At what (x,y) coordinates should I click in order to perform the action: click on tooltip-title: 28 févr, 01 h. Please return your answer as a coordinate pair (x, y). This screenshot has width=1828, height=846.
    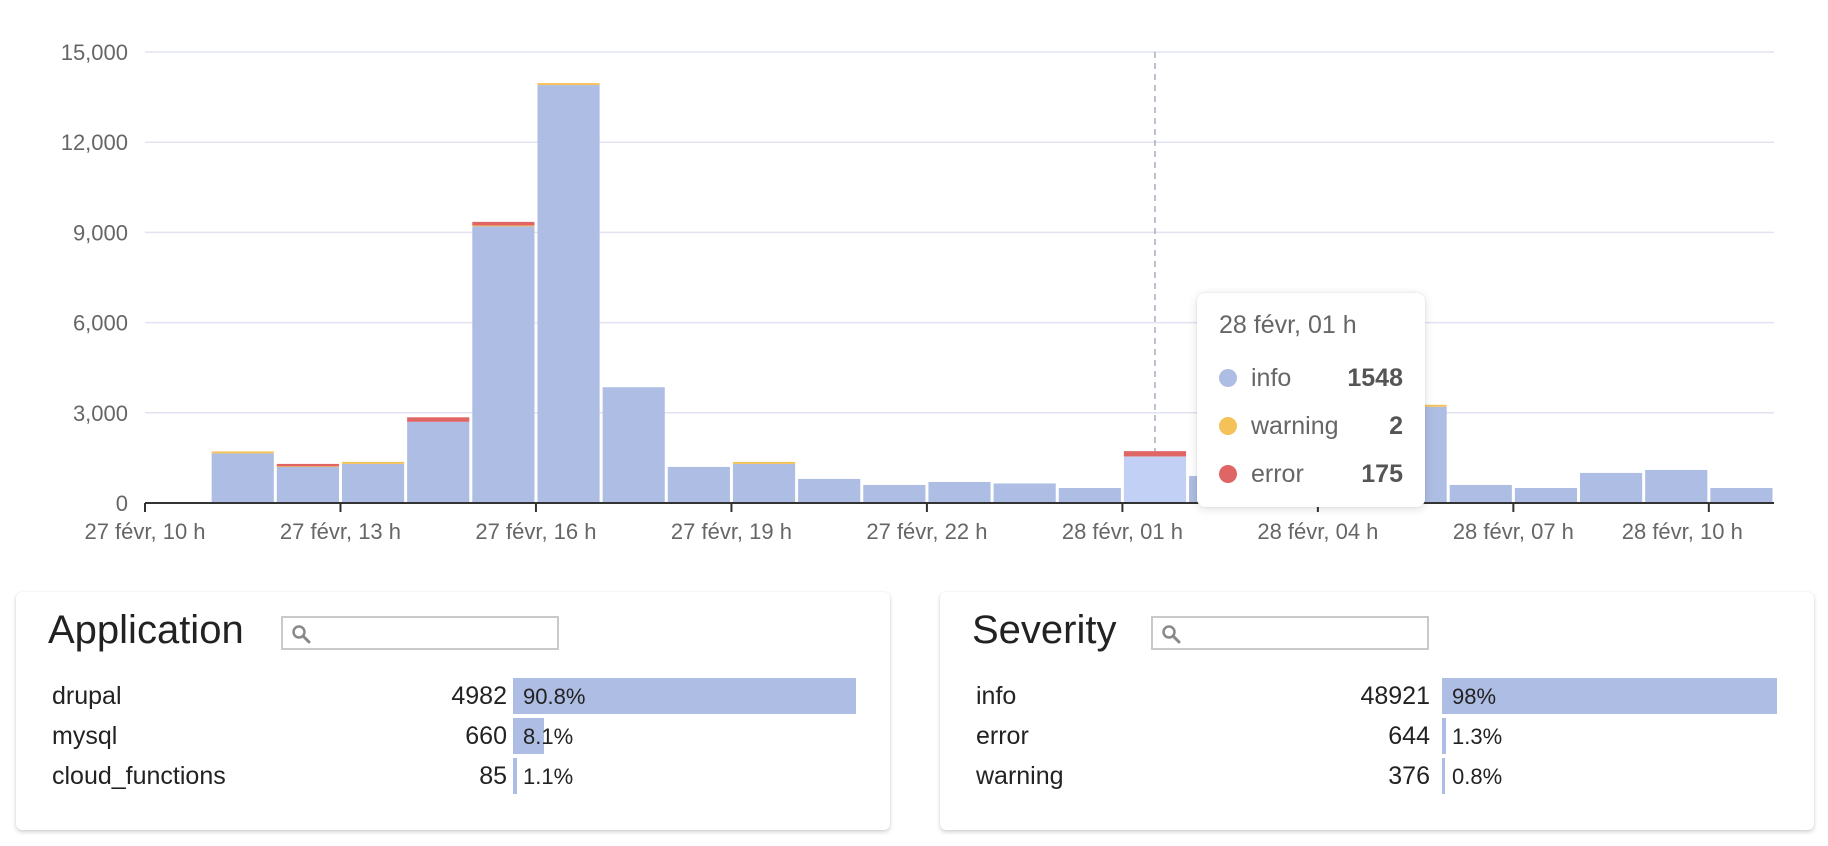
    Looking at the image, I should click on (1288, 325).